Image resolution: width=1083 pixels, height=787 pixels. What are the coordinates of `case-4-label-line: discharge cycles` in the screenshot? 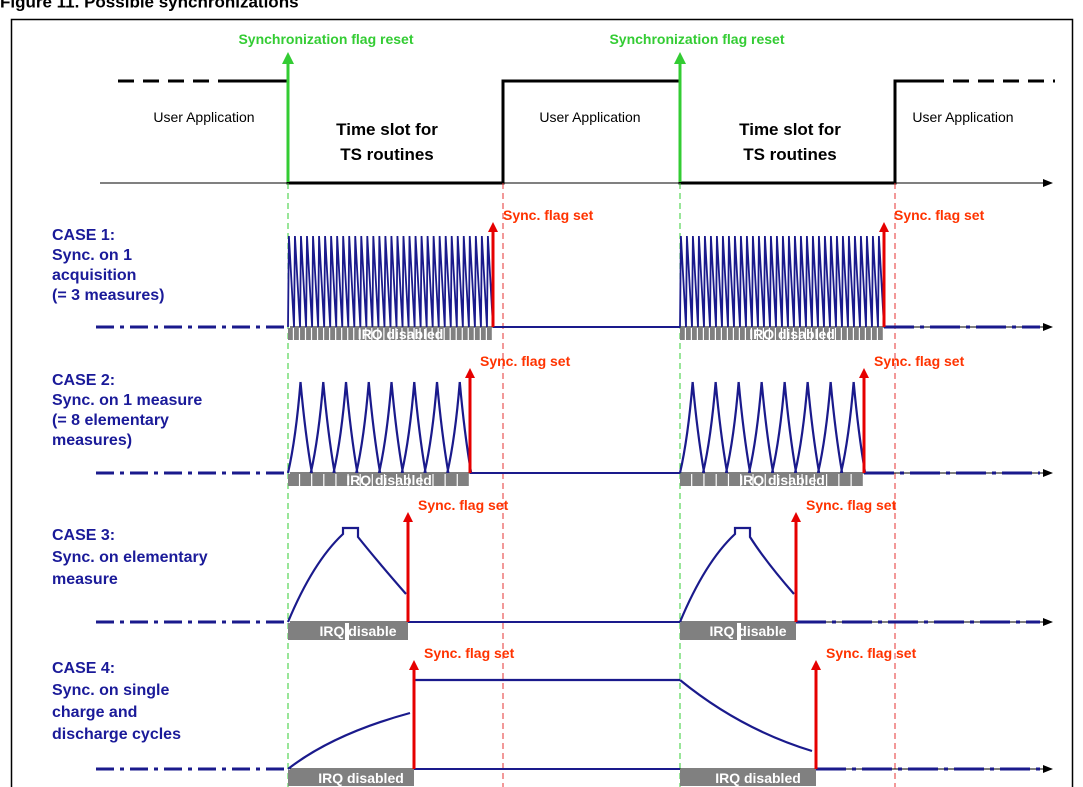 It's located at (116, 734).